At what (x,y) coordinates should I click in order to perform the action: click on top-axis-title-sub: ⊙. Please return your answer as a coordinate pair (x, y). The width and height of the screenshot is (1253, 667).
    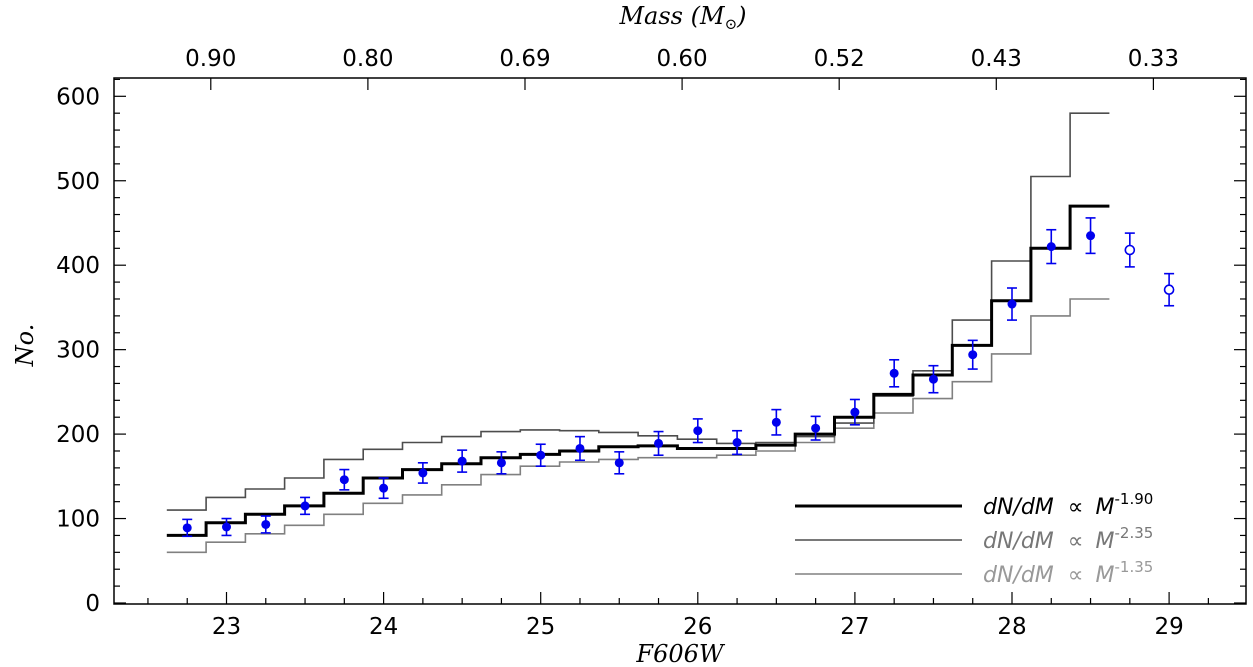
    Looking at the image, I should click on (731, 24).